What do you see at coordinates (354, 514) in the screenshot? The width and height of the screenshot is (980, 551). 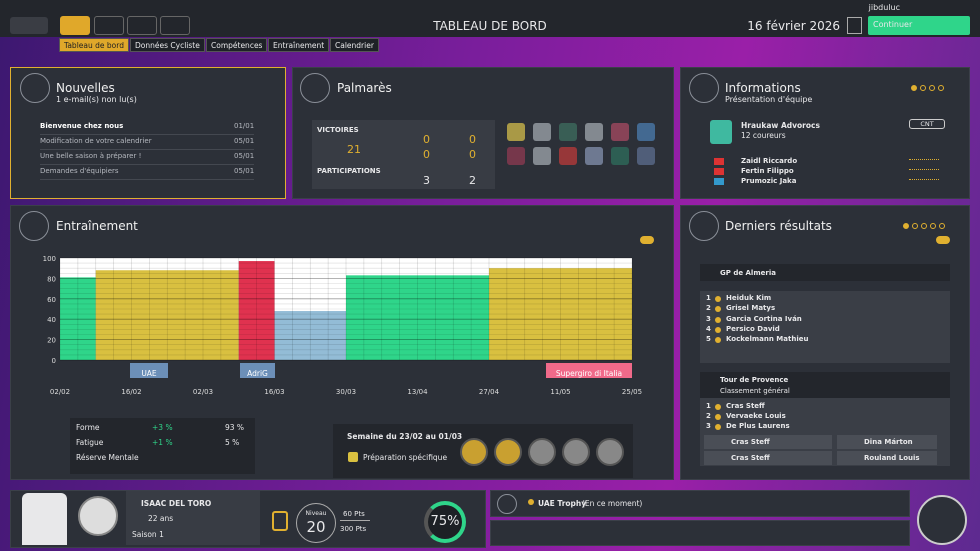 I see `points: 60 Pts` at bounding box center [354, 514].